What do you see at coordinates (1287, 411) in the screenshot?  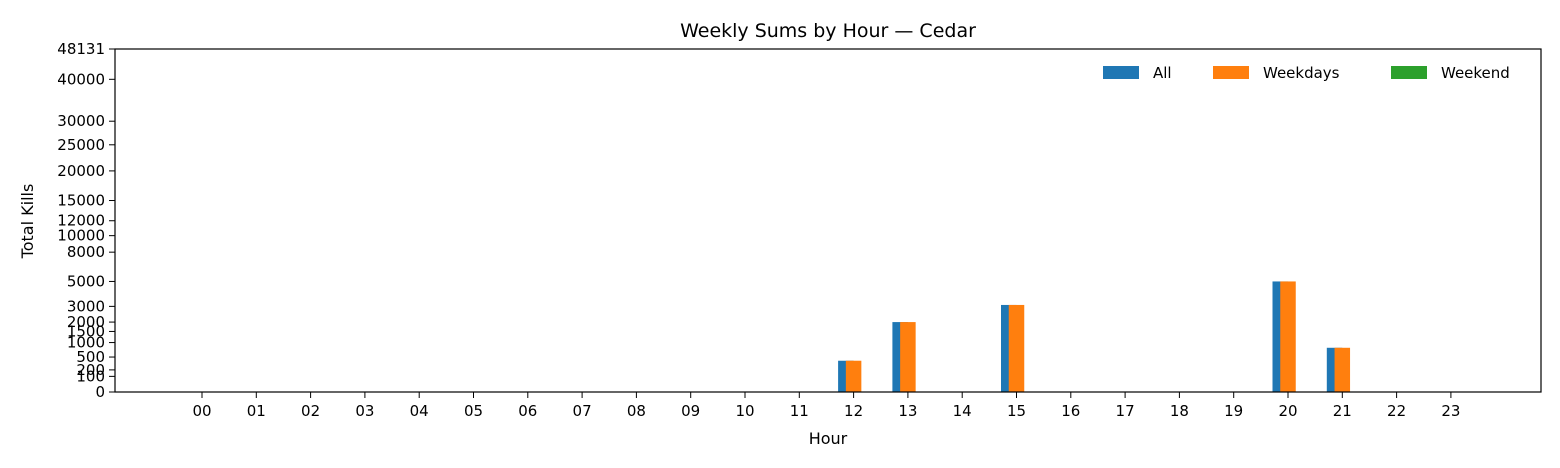 I see `x-tick-label: 20` at bounding box center [1287, 411].